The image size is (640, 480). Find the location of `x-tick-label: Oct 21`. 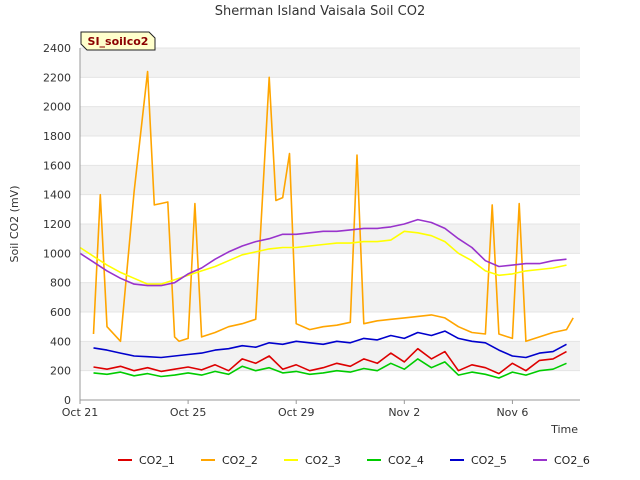

x-tick-label: Oct 21 is located at coordinates (80, 412).